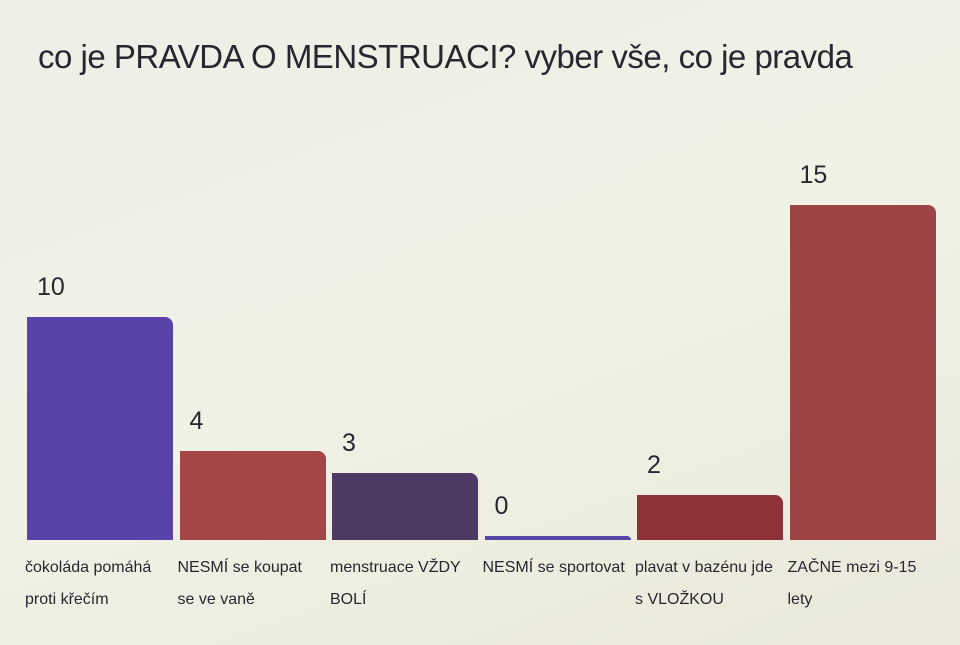 Image resolution: width=960 pixels, height=645 pixels. I want to click on data-label: 4, so click(196, 420).